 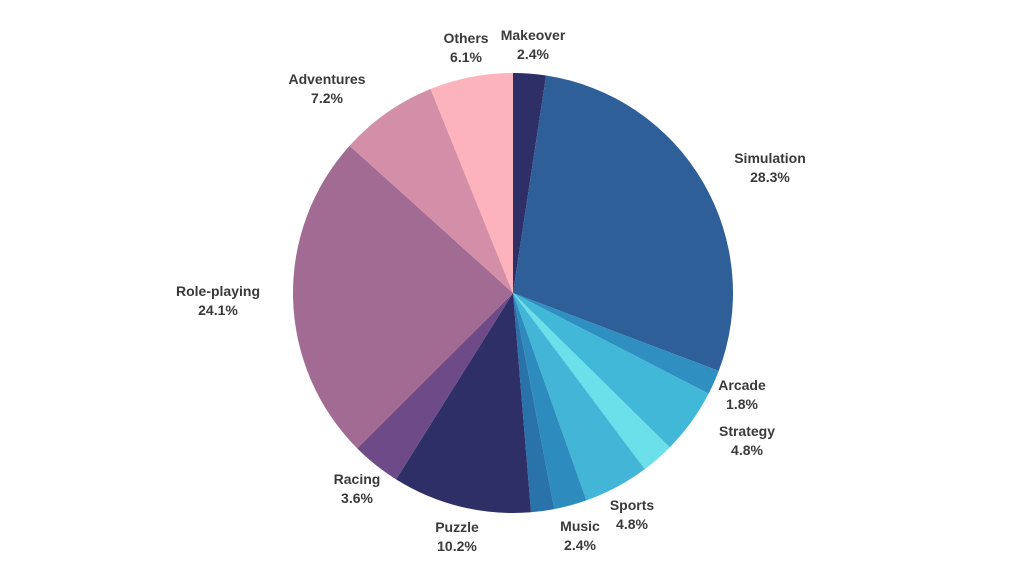 I want to click on pie-slice-arcade, so click(x=616, y=343).